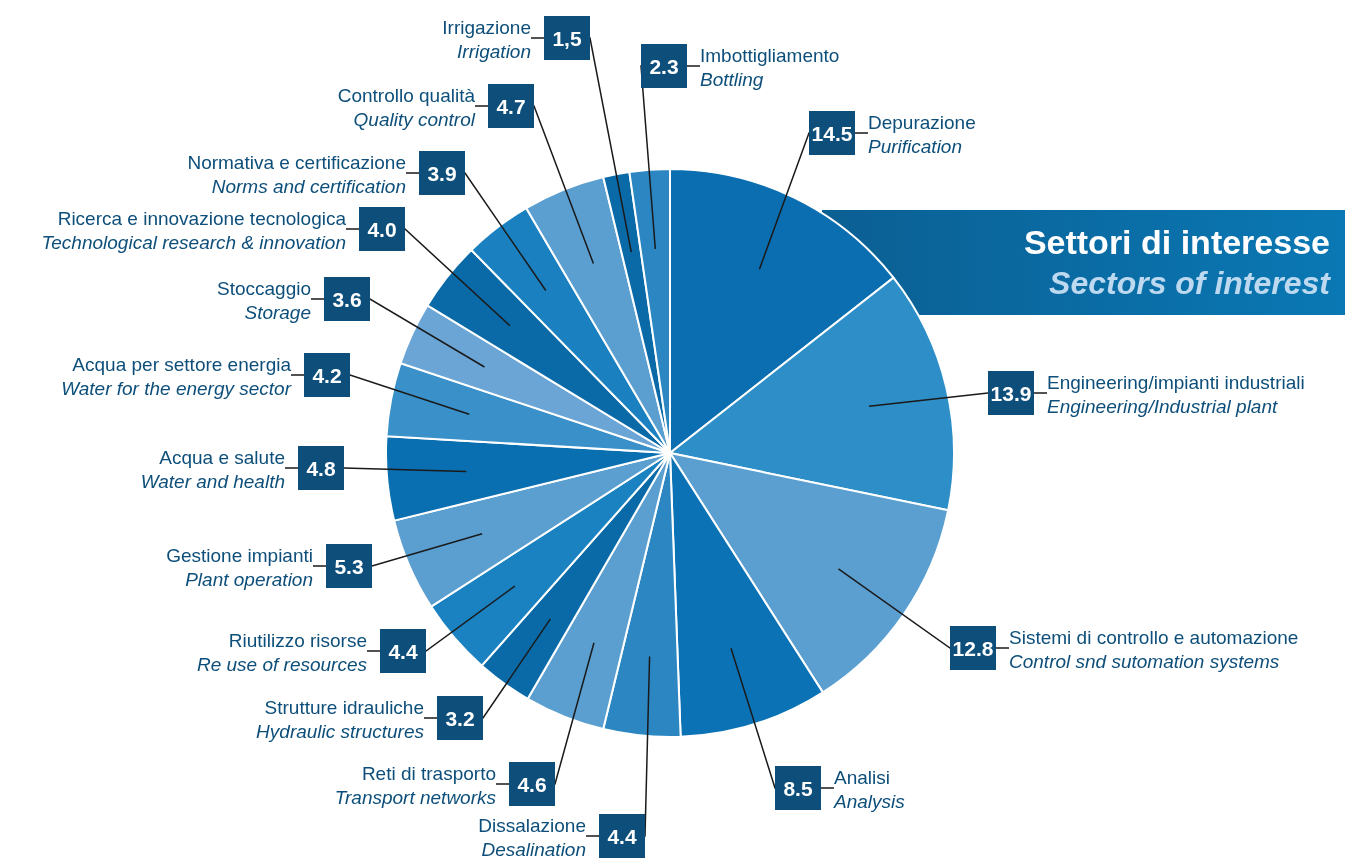 The image size is (1345, 858). What do you see at coordinates (486, 39) in the screenshot?
I see `slice-label: Irrigazione Irrigation` at bounding box center [486, 39].